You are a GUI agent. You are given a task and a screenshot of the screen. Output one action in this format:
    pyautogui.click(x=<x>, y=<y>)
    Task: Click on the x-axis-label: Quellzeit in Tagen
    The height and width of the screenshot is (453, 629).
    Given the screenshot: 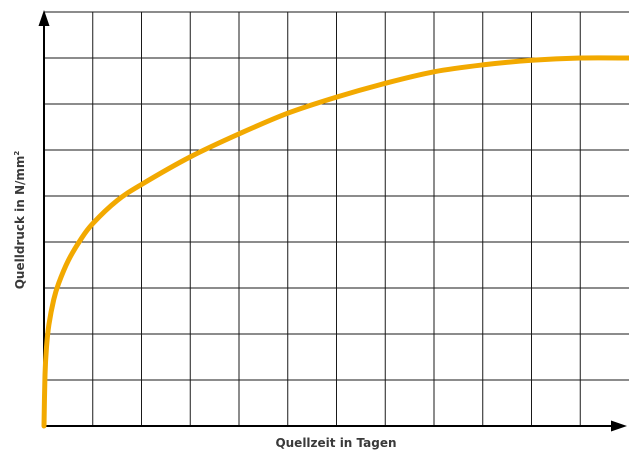 What is the action you would take?
    pyautogui.click(x=335, y=443)
    